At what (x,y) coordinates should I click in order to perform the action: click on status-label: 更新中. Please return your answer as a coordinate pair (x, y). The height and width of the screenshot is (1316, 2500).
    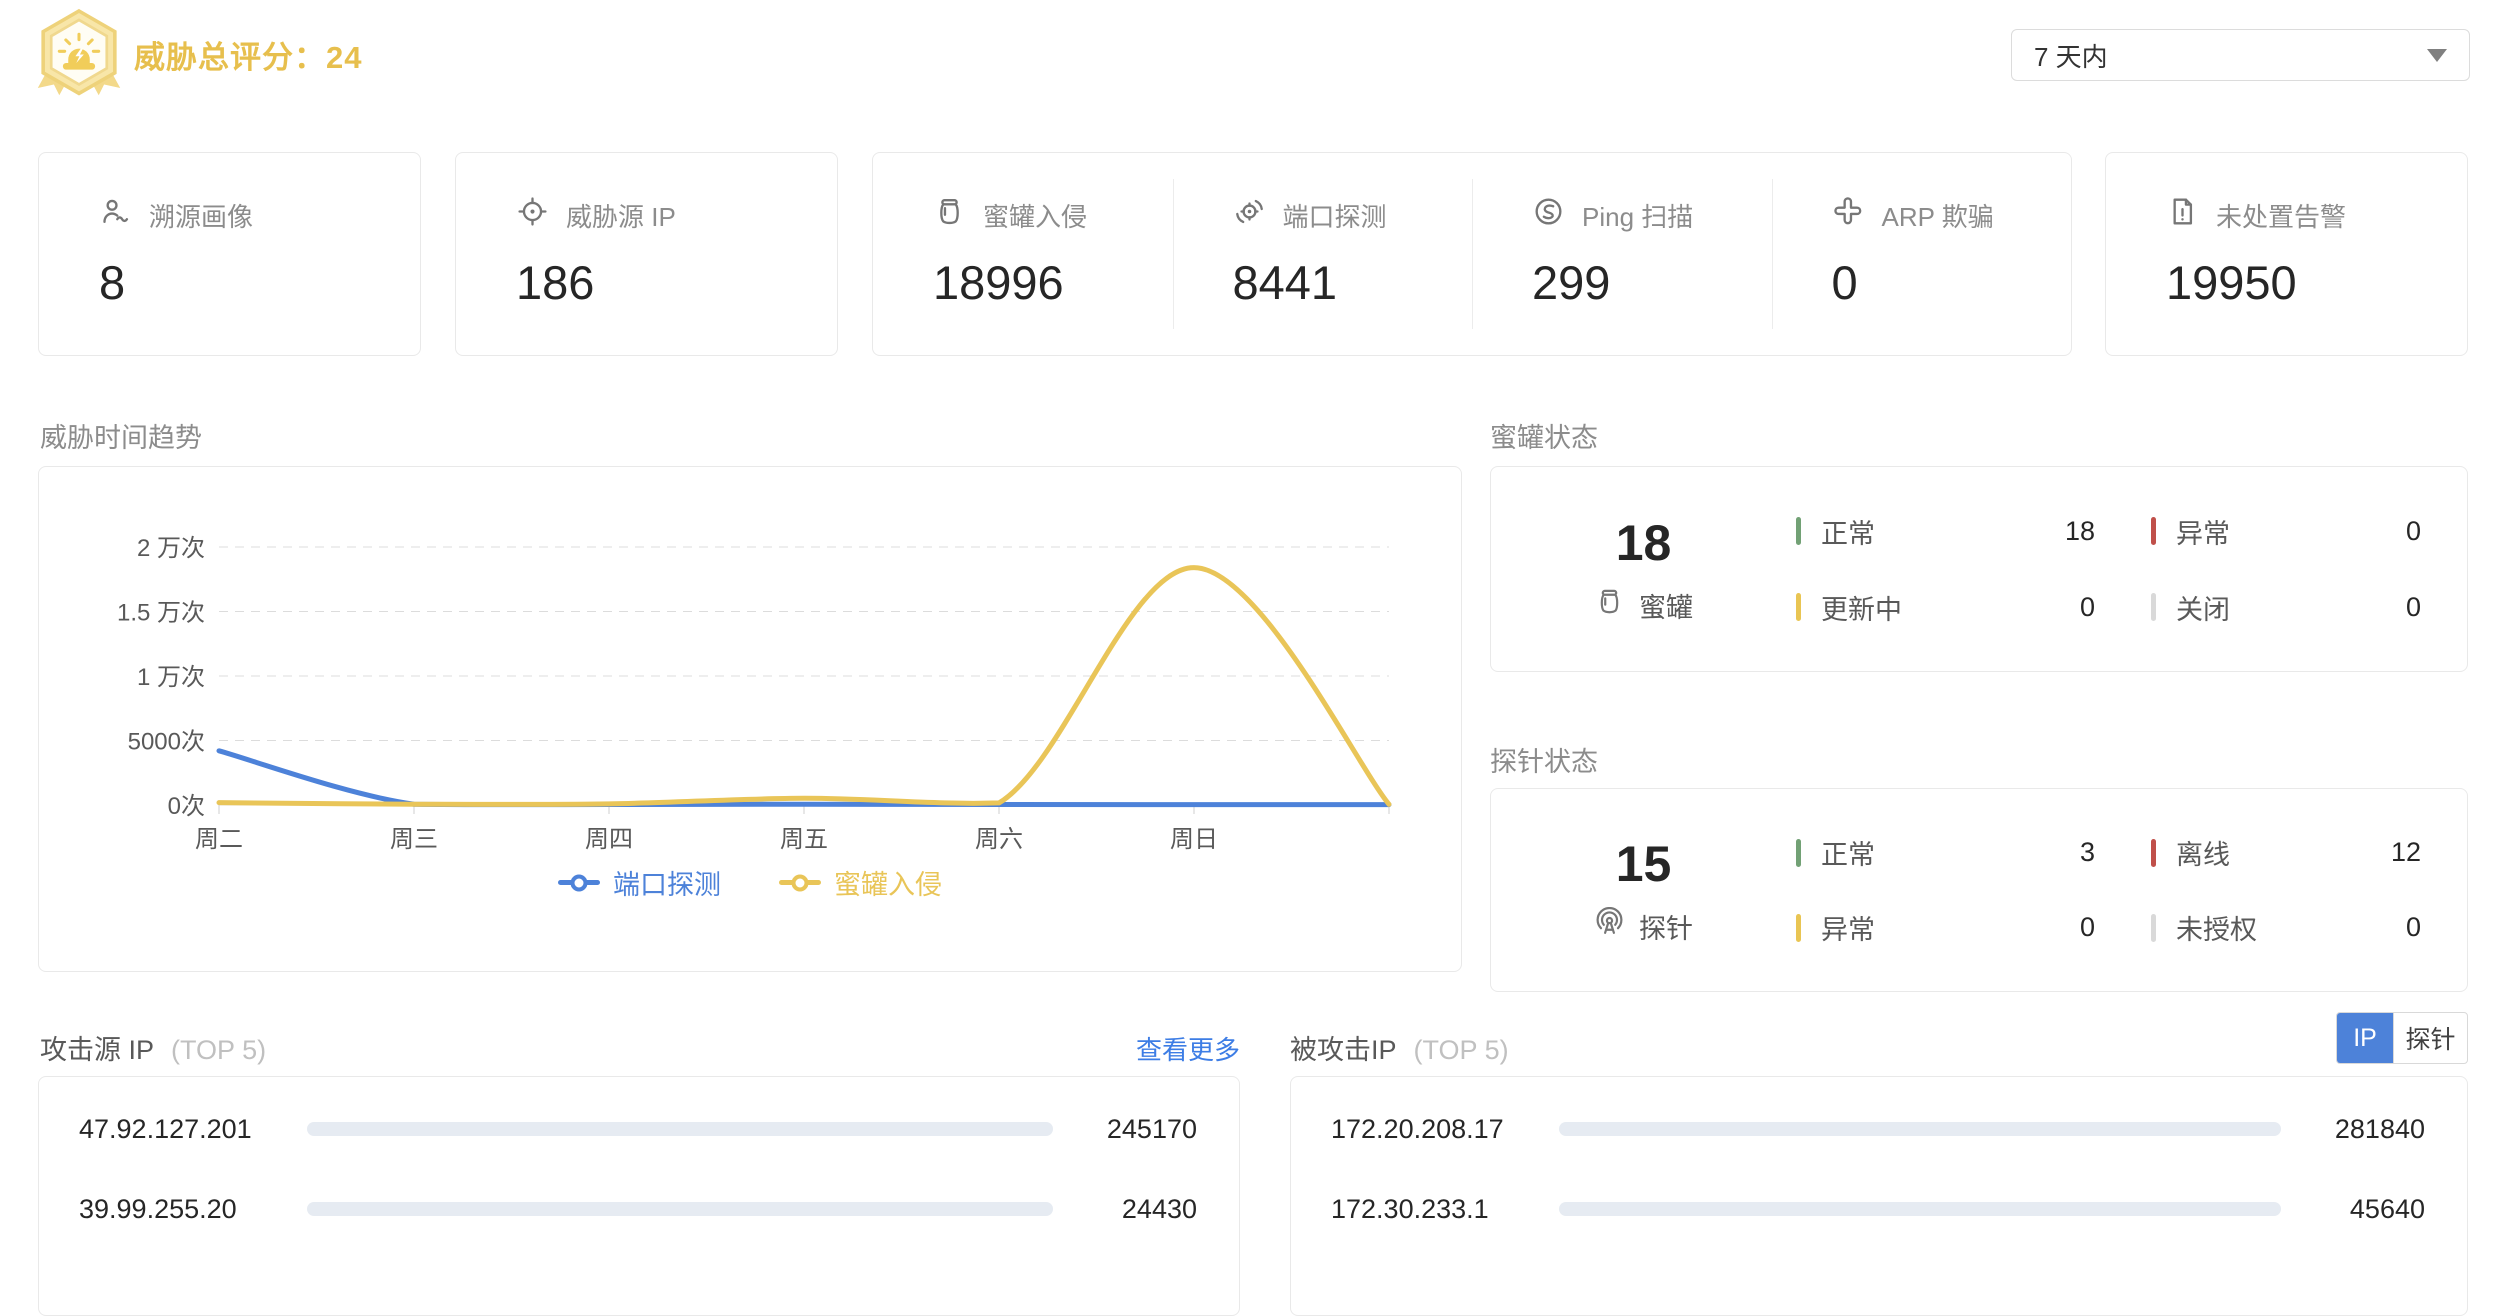
    Looking at the image, I should click on (1861, 609).